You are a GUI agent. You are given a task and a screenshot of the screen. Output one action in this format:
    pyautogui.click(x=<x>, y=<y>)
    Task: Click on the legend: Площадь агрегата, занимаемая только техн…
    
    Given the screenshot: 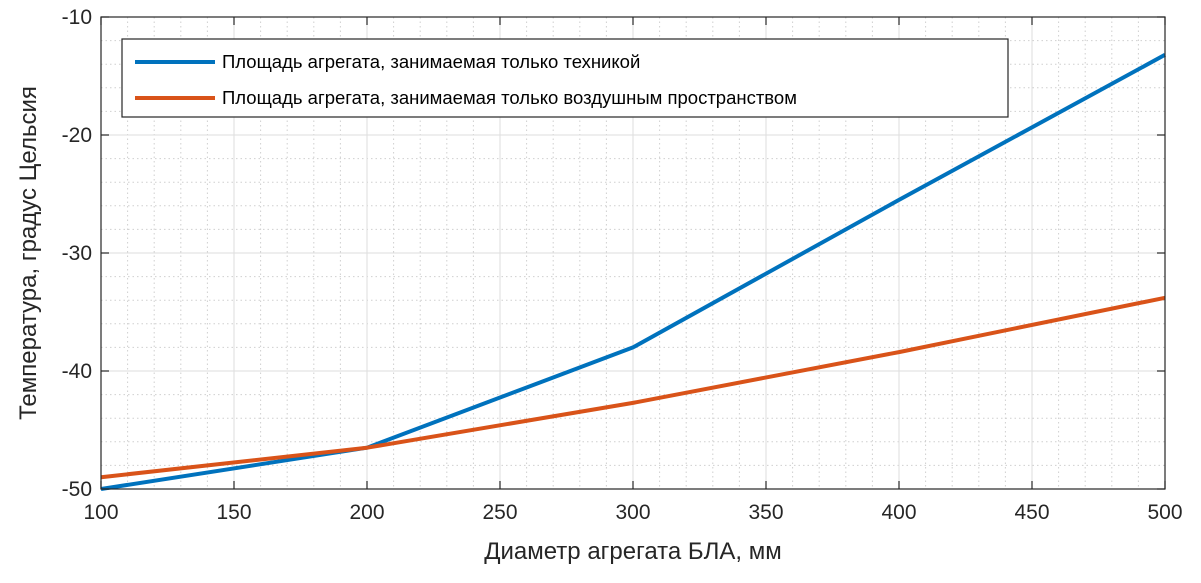 What is the action you would take?
    pyautogui.click(x=565, y=78)
    